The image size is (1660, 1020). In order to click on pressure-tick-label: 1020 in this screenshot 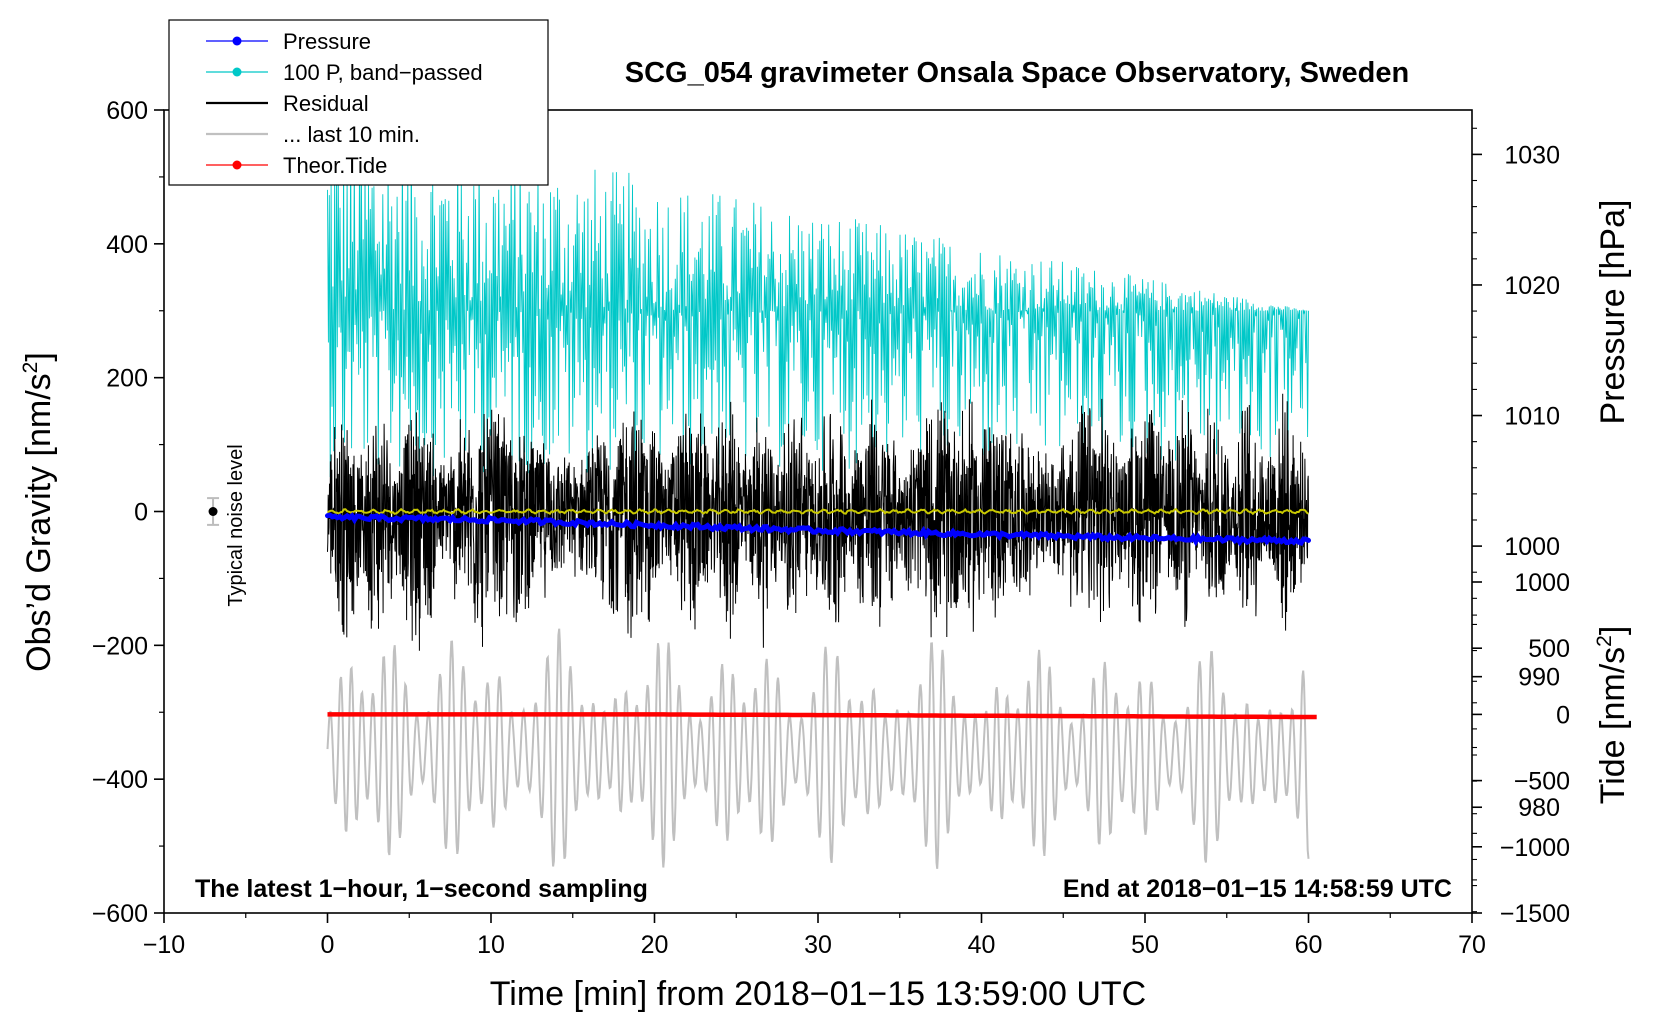, I will do `click(1532, 286)`.